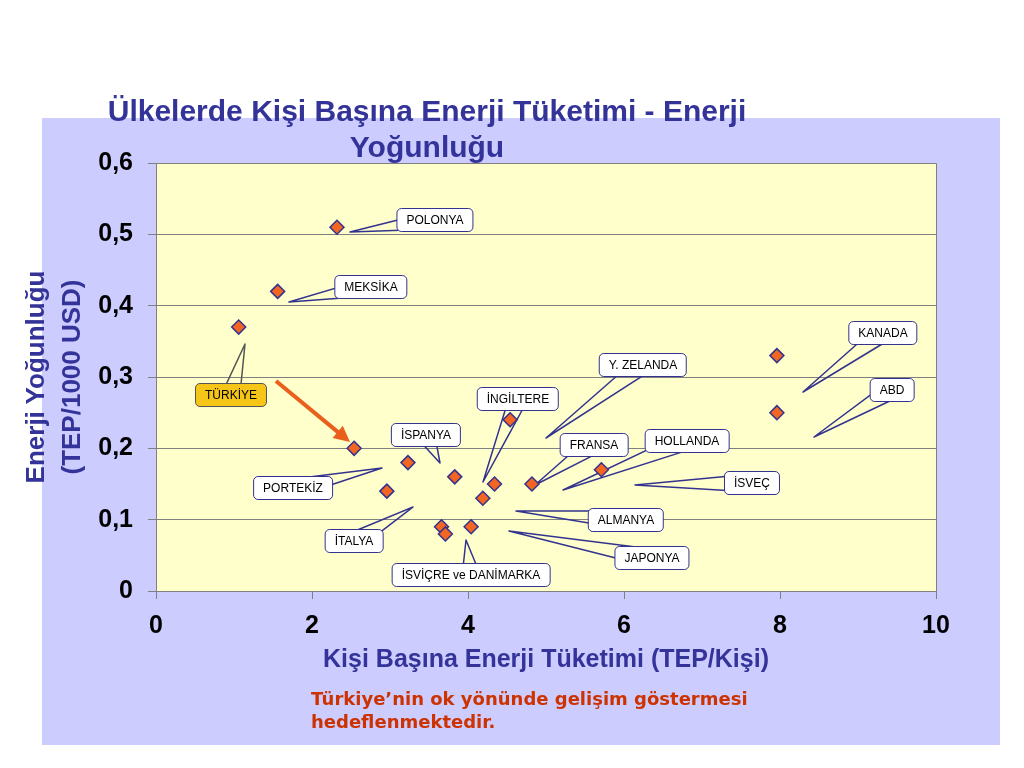 The image size is (1024, 768). What do you see at coordinates (468, 623) in the screenshot?
I see `x-tick-label: 4` at bounding box center [468, 623].